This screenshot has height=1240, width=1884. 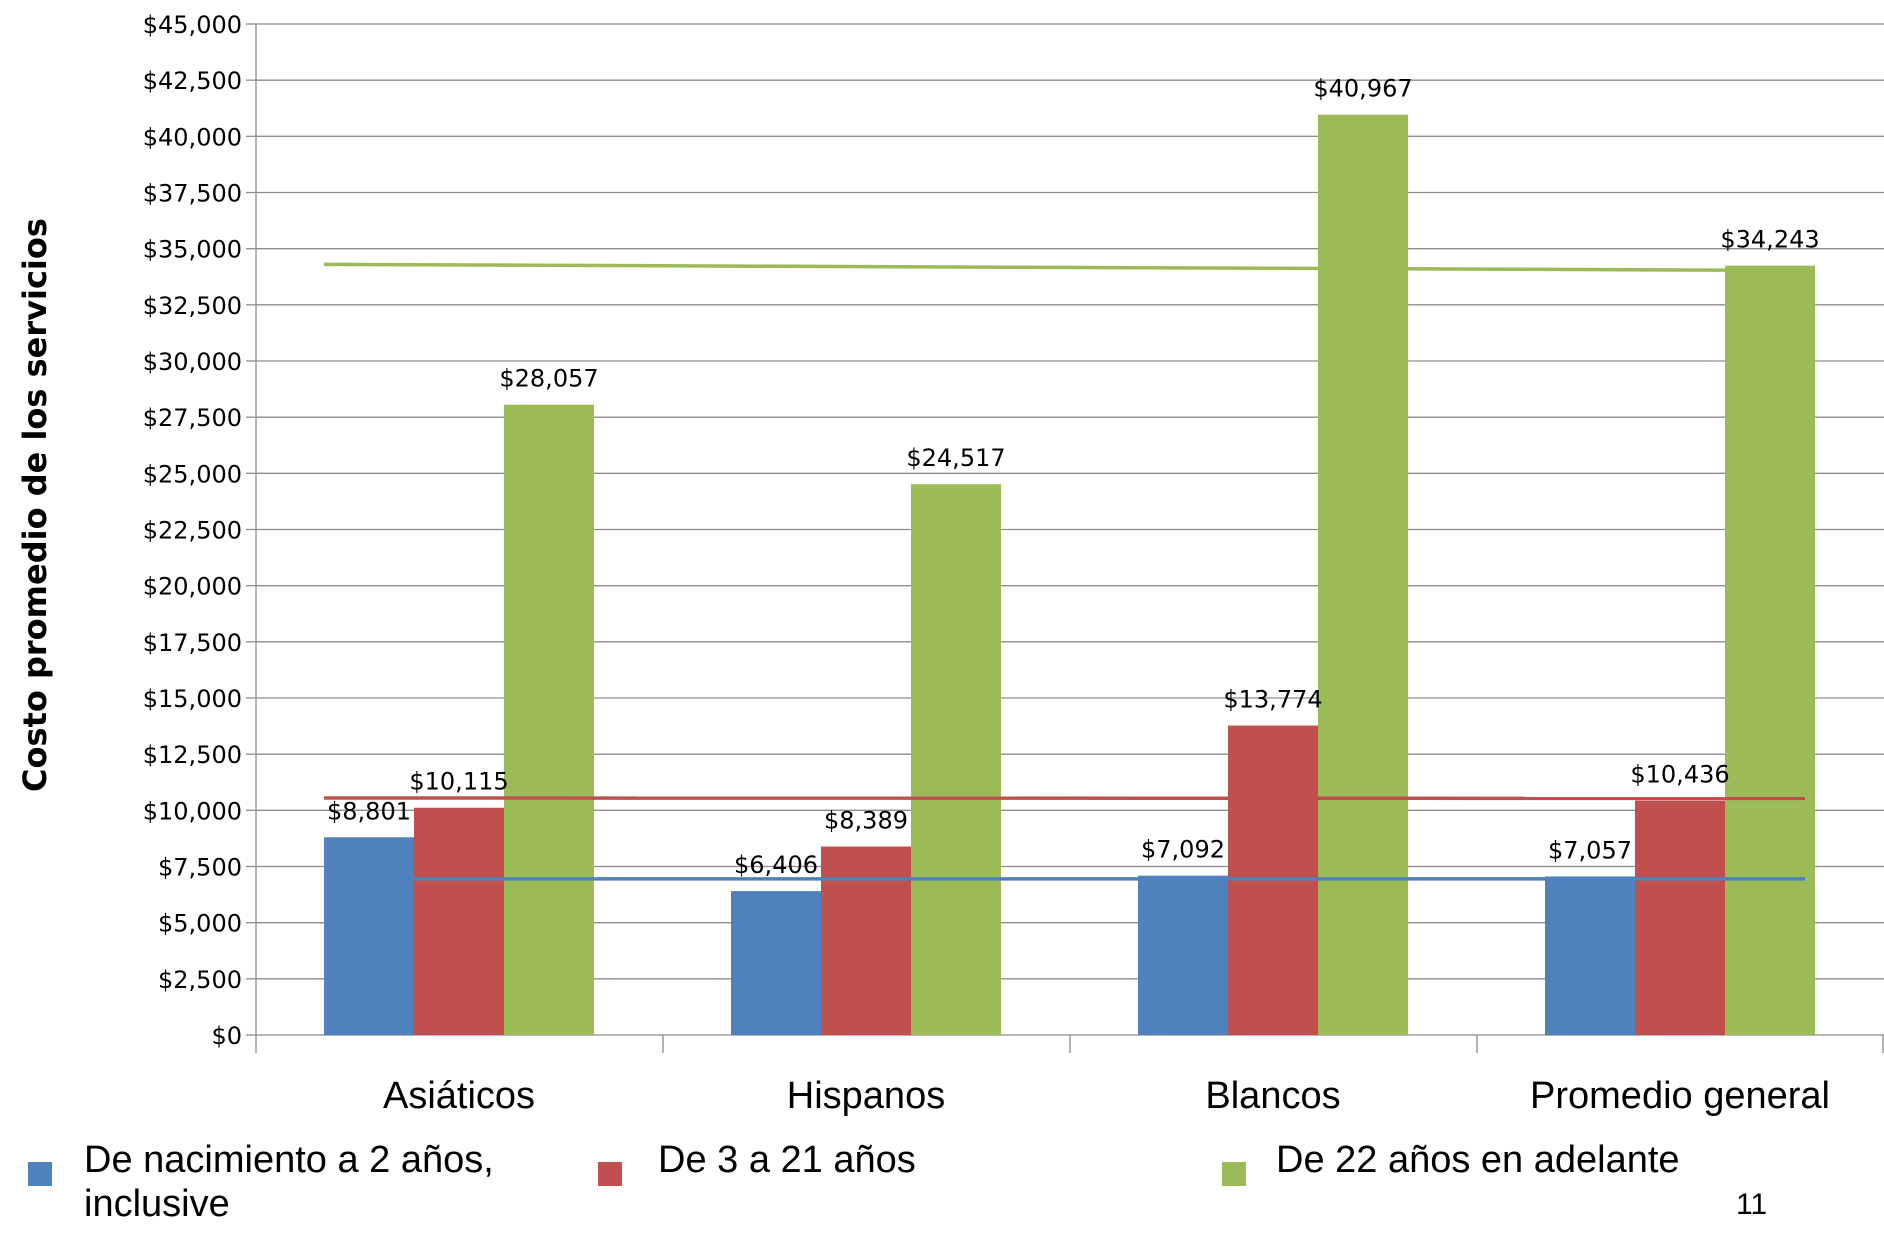 I want to click on y-tick-label: $2,500, so click(x=200, y=980).